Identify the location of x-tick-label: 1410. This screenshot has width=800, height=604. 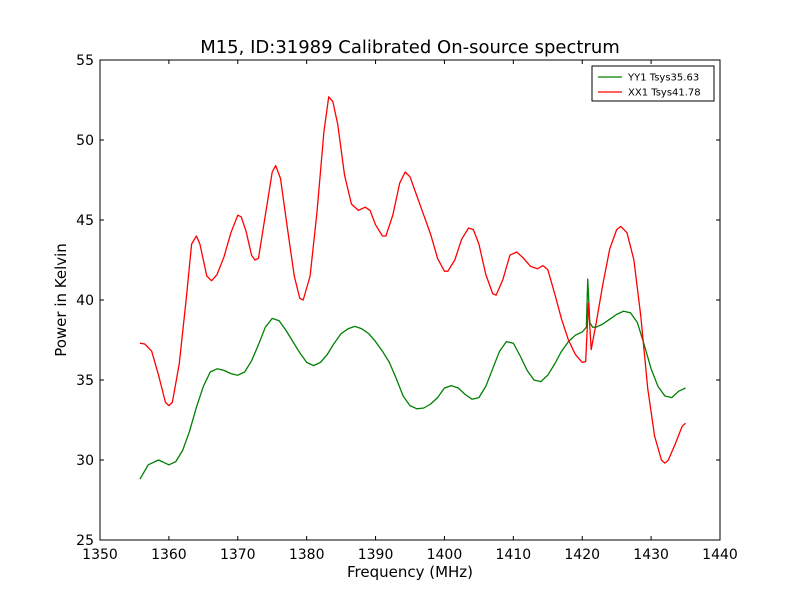
(514, 555).